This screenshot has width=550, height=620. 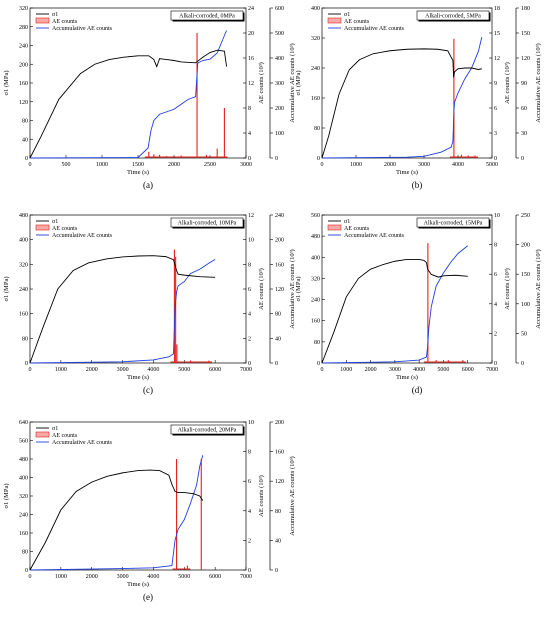 What do you see at coordinates (292, 82) in the screenshot?
I see `y-right-axis-label: Accumulative AE counts (10³)` at bounding box center [292, 82].